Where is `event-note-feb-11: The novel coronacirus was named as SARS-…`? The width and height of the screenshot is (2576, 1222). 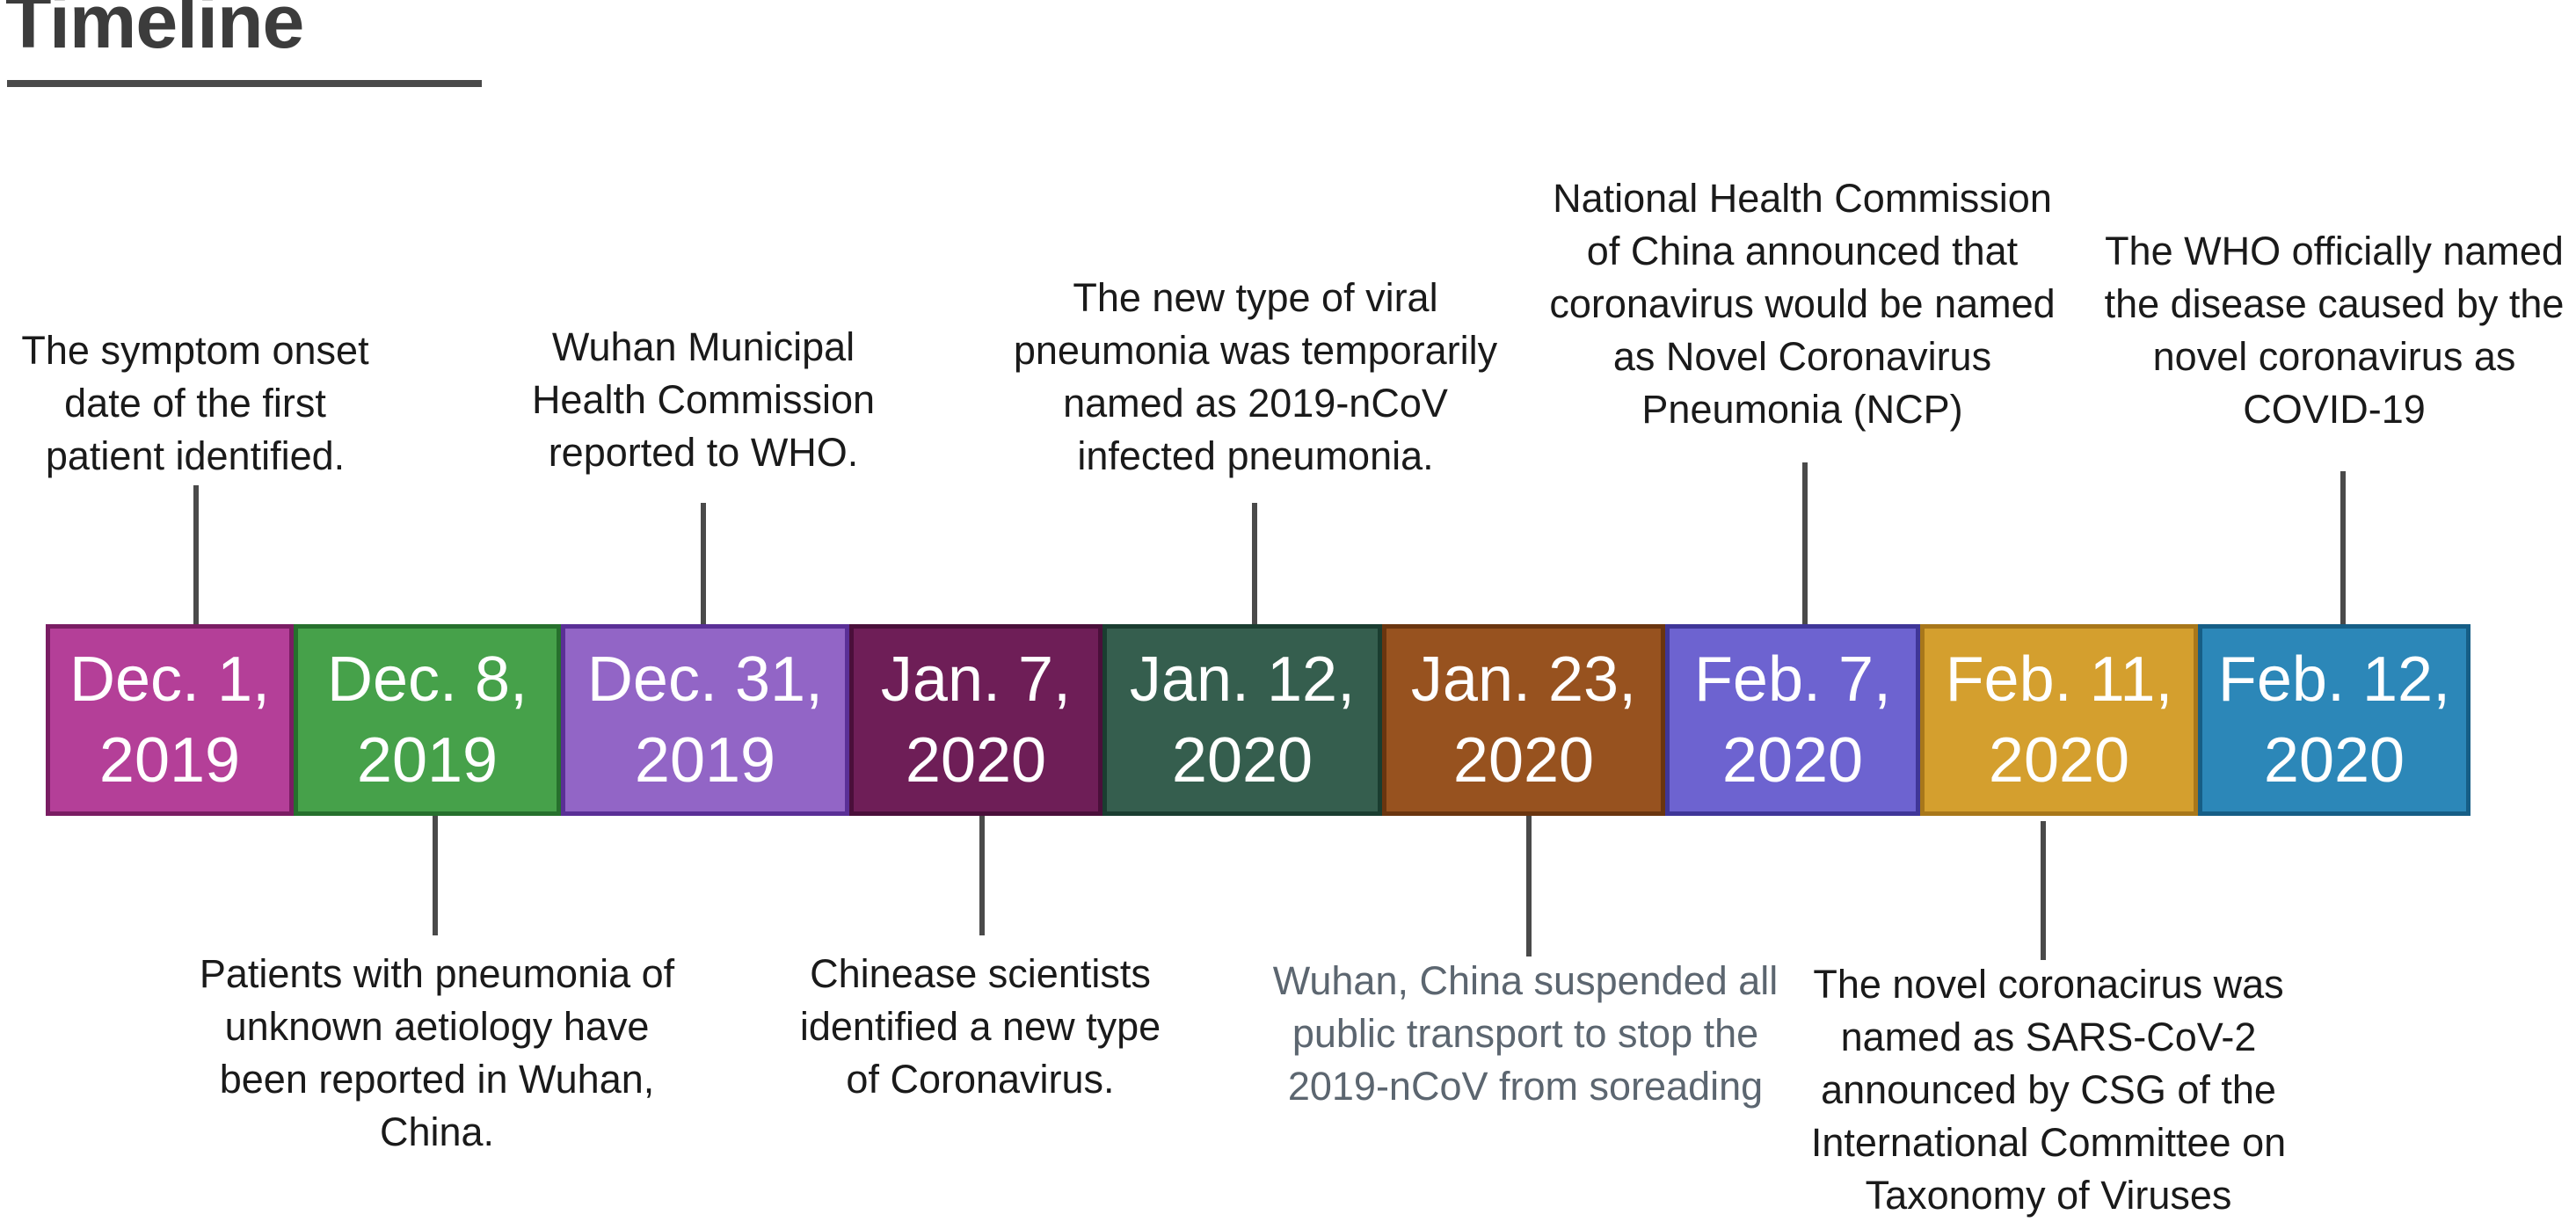 event-note-feb-11: The novel coronacirus was named as SARS-… is located at coordinates (2048, 1090).